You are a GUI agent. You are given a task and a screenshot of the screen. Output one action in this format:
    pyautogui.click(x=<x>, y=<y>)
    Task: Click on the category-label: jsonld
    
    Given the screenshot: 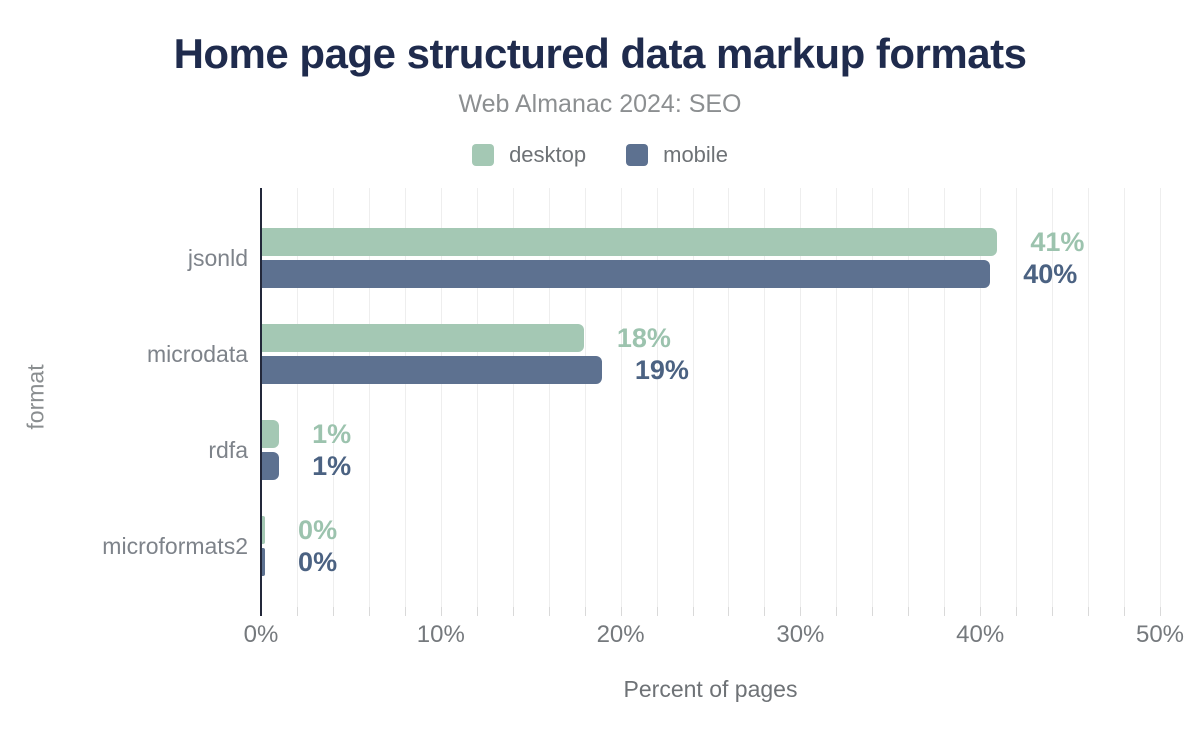 What is the action you would take?
    pyautogui.click(x=217, y=258)
    